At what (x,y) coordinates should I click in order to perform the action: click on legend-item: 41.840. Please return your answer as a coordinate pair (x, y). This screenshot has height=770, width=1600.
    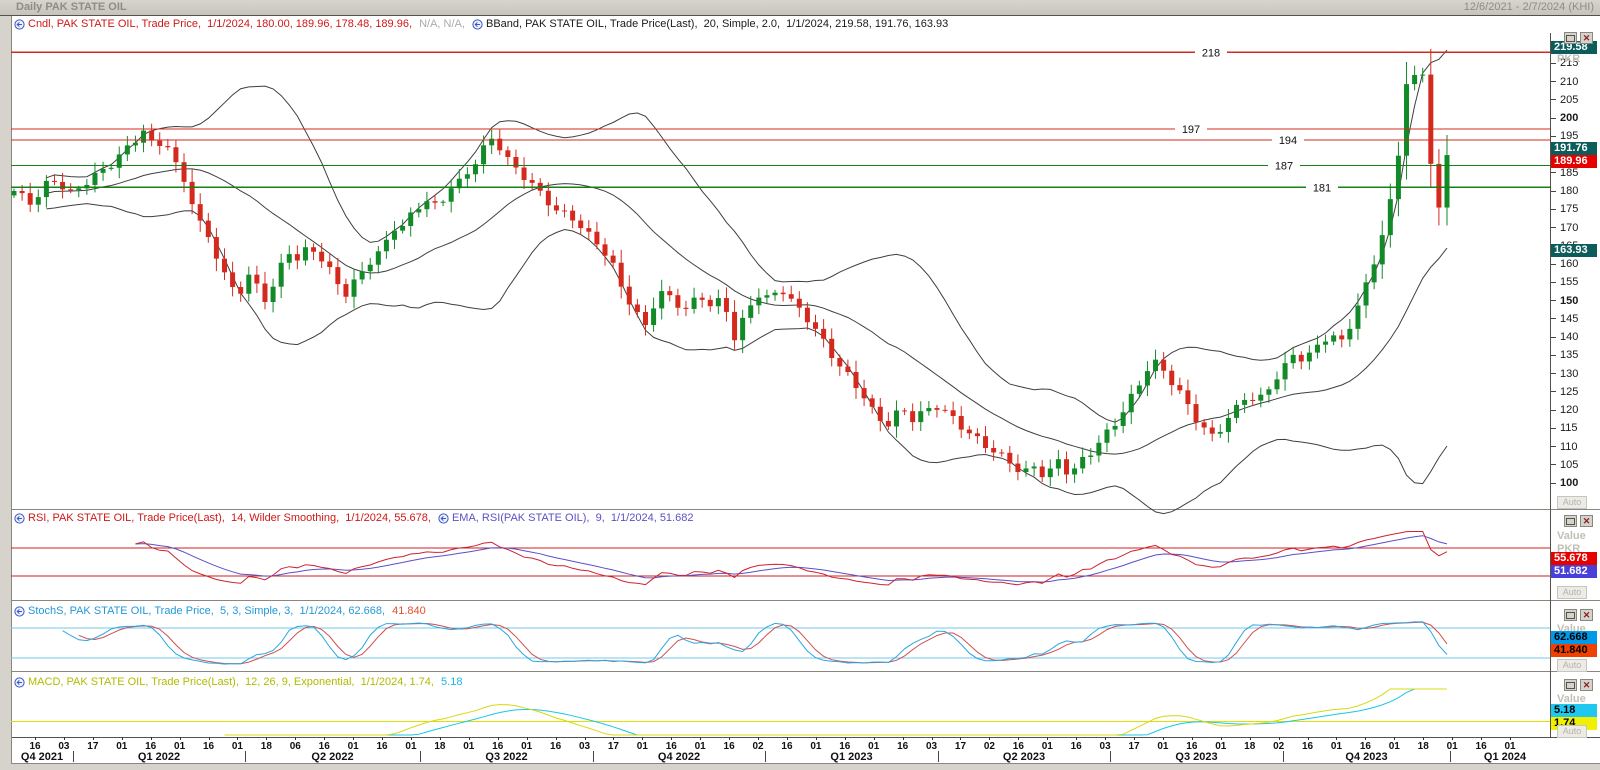
    Looking at the image, I should click on (409, 611).